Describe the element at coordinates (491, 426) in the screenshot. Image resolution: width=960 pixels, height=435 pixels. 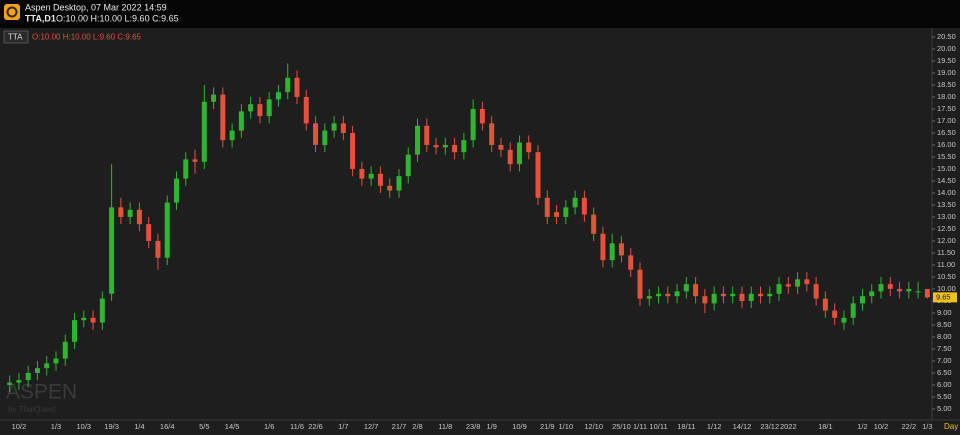
I see `x-tick-label: 1/9` at that location.